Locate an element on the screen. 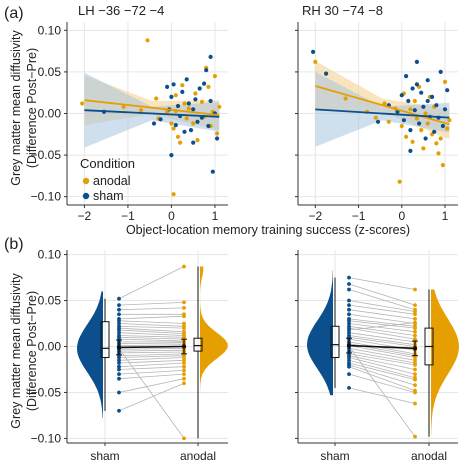 This screenshot has width=474, height=467. mean-point-anodal is located at coordinates (415, 348).